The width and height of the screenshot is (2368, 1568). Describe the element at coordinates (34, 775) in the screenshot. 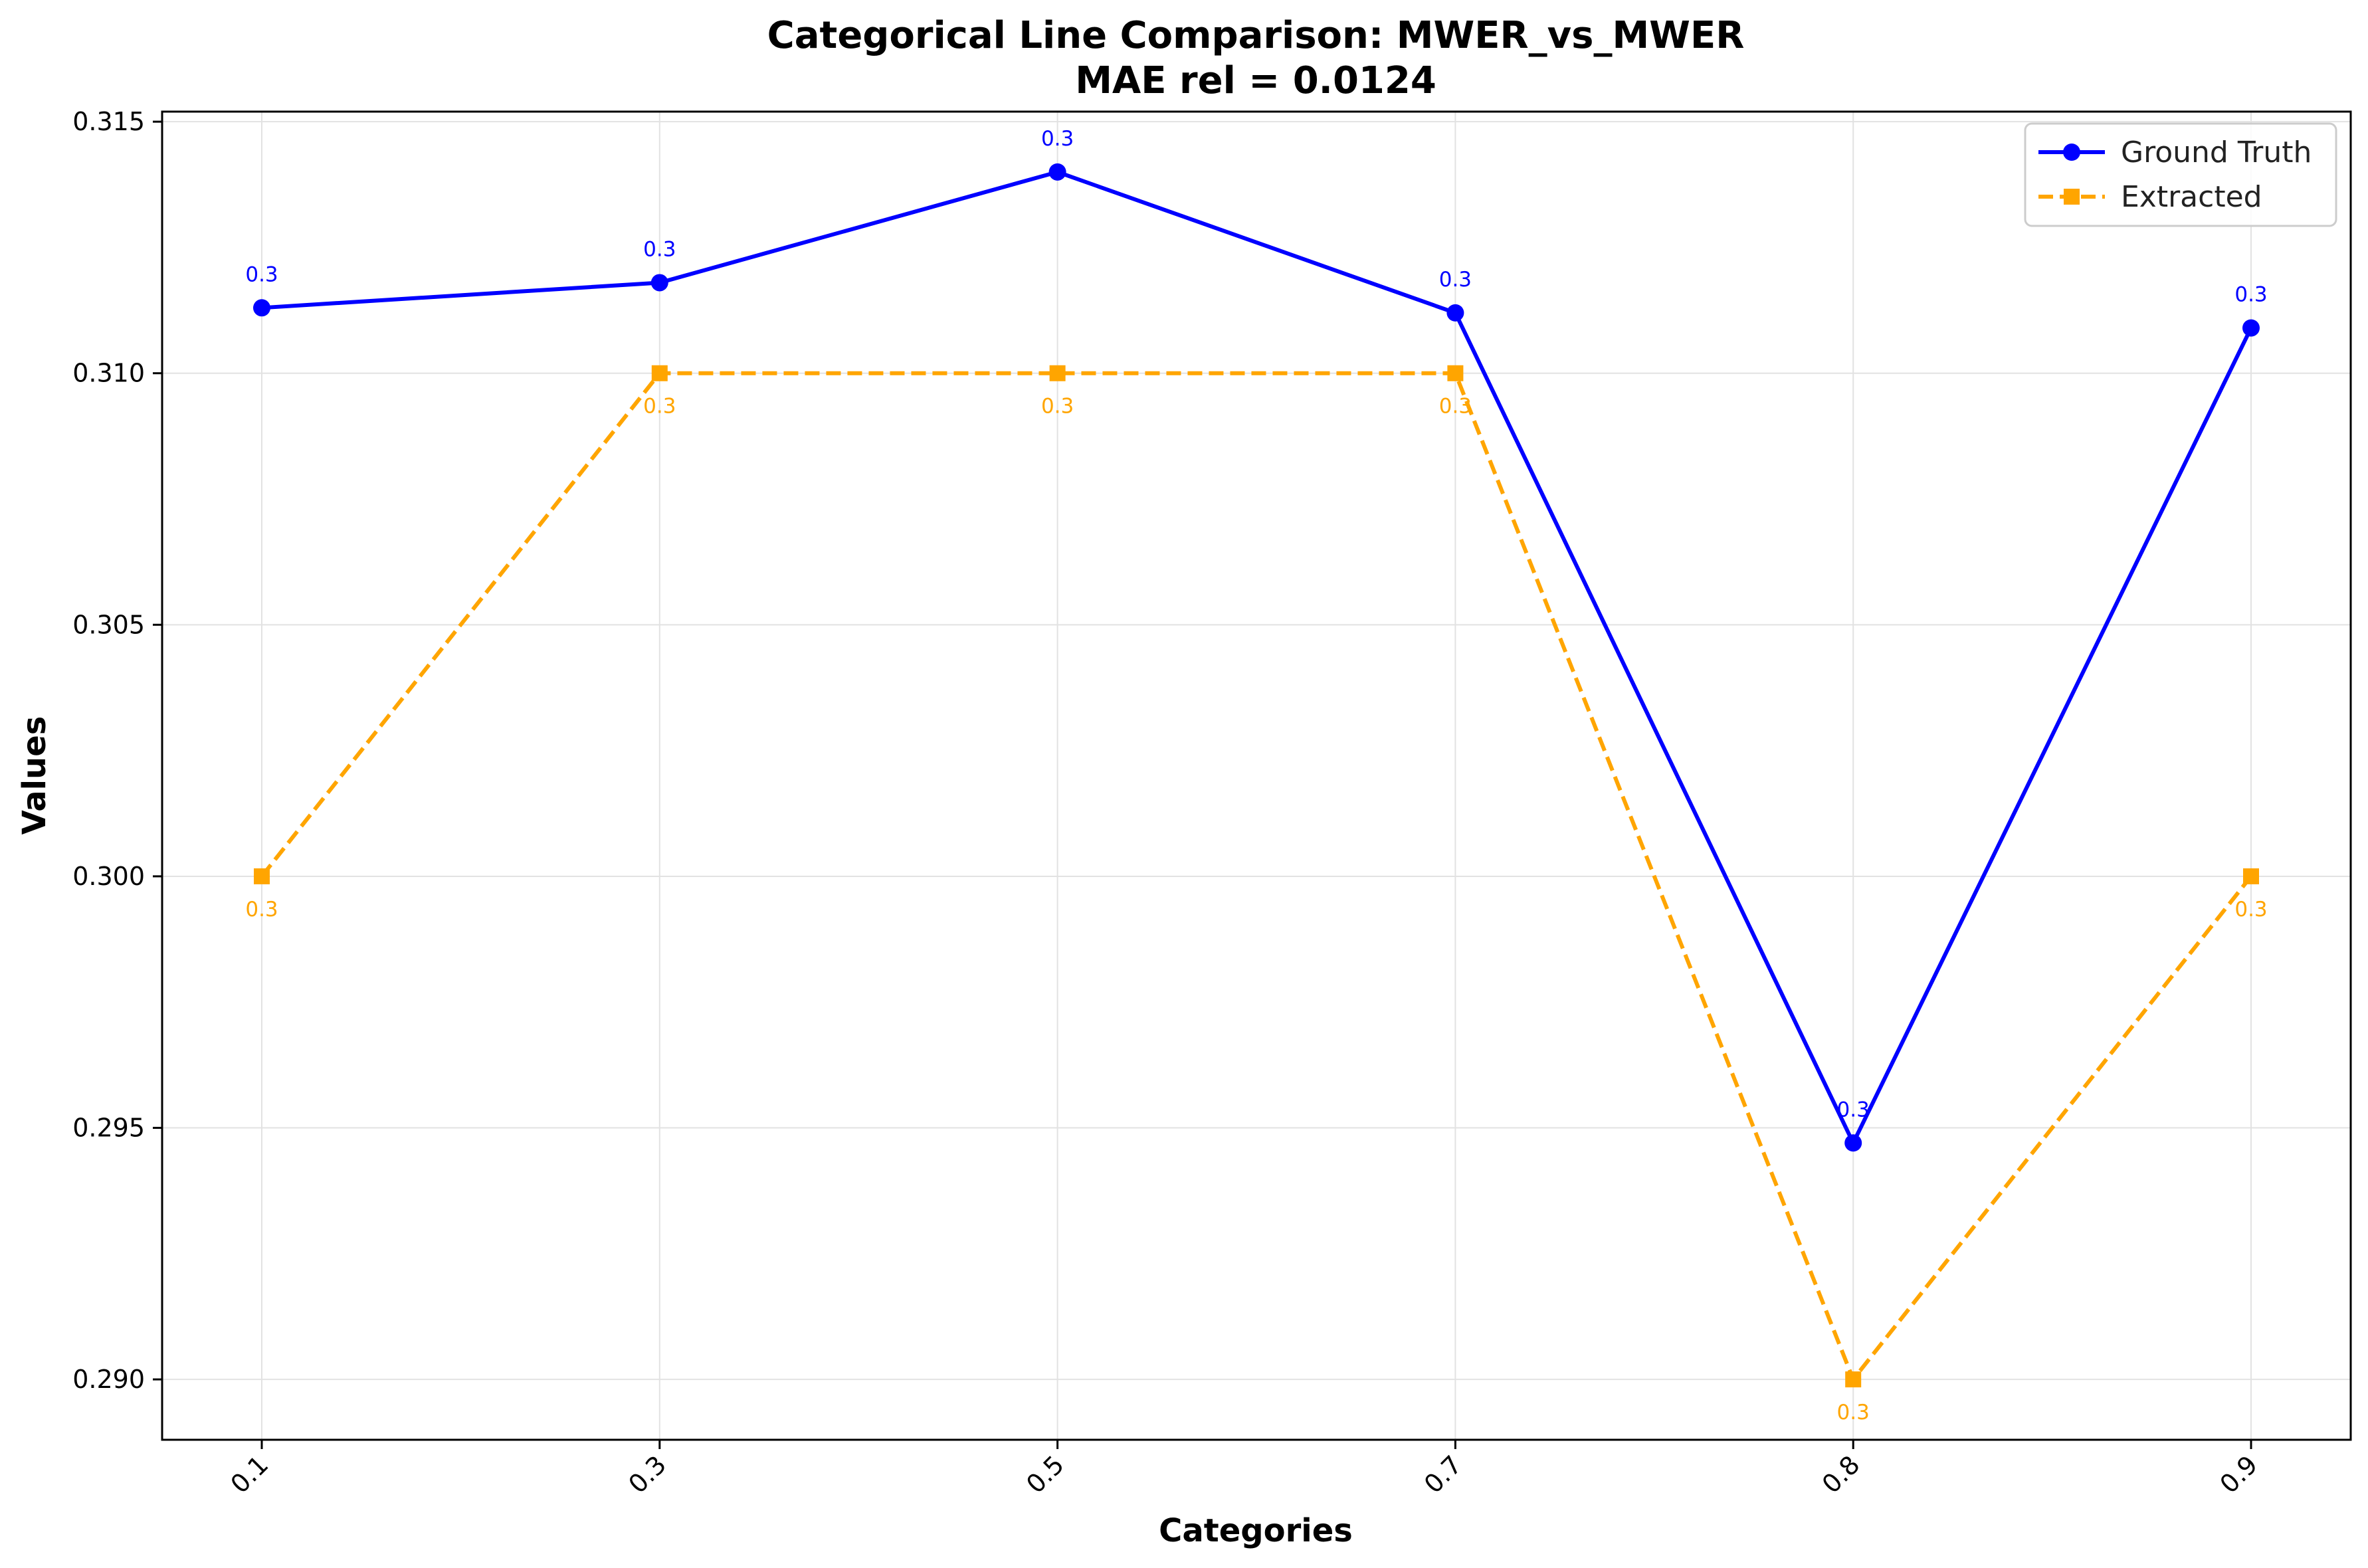

I see `y-axis-label: Values` at that location.